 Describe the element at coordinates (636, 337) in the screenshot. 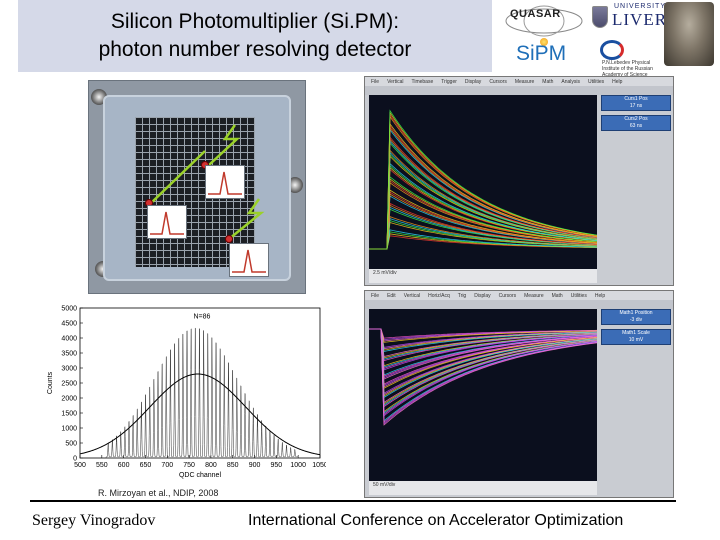

I see `math1-scale-button: Math1 Scale 10 mV` at that location.